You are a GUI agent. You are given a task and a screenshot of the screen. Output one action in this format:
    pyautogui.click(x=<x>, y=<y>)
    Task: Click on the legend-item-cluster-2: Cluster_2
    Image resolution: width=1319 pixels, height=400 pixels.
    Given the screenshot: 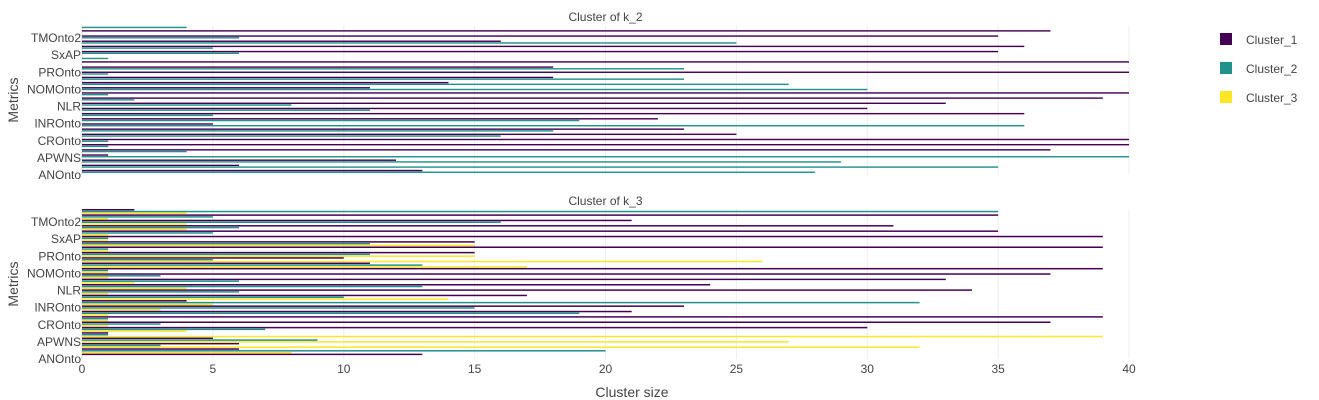 What is the action you would take?
    pyautogui.click(x=1259, y=69)
    